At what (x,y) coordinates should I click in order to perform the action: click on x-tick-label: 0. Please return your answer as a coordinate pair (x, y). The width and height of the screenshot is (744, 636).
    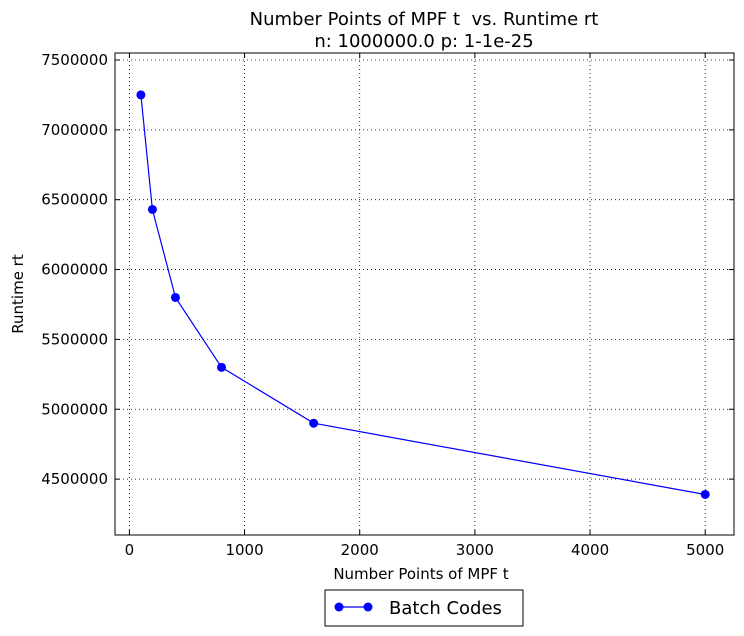
    Looking at the image, I should click on (130, 550).